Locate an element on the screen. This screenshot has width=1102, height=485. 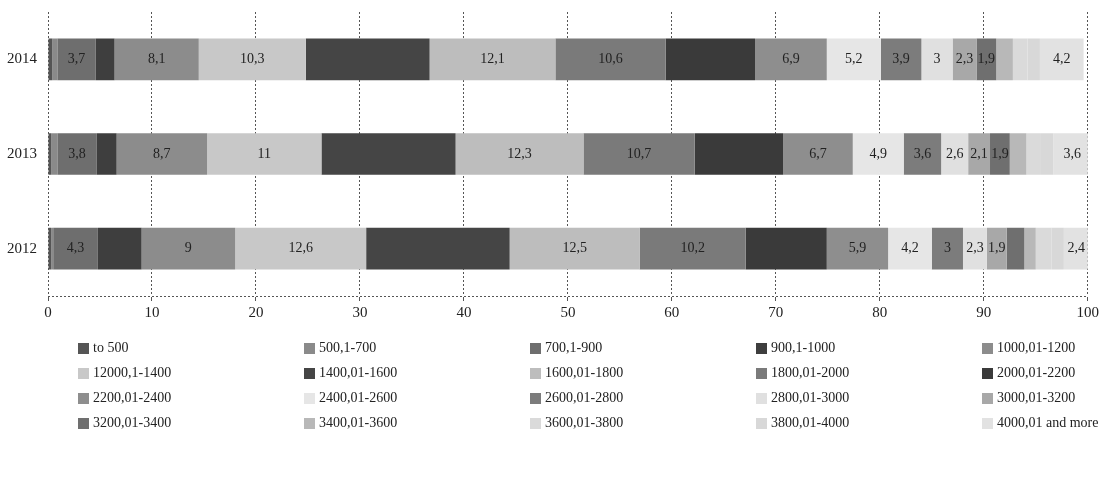
data-label: 10,6 is located at coordinates (610, 59).